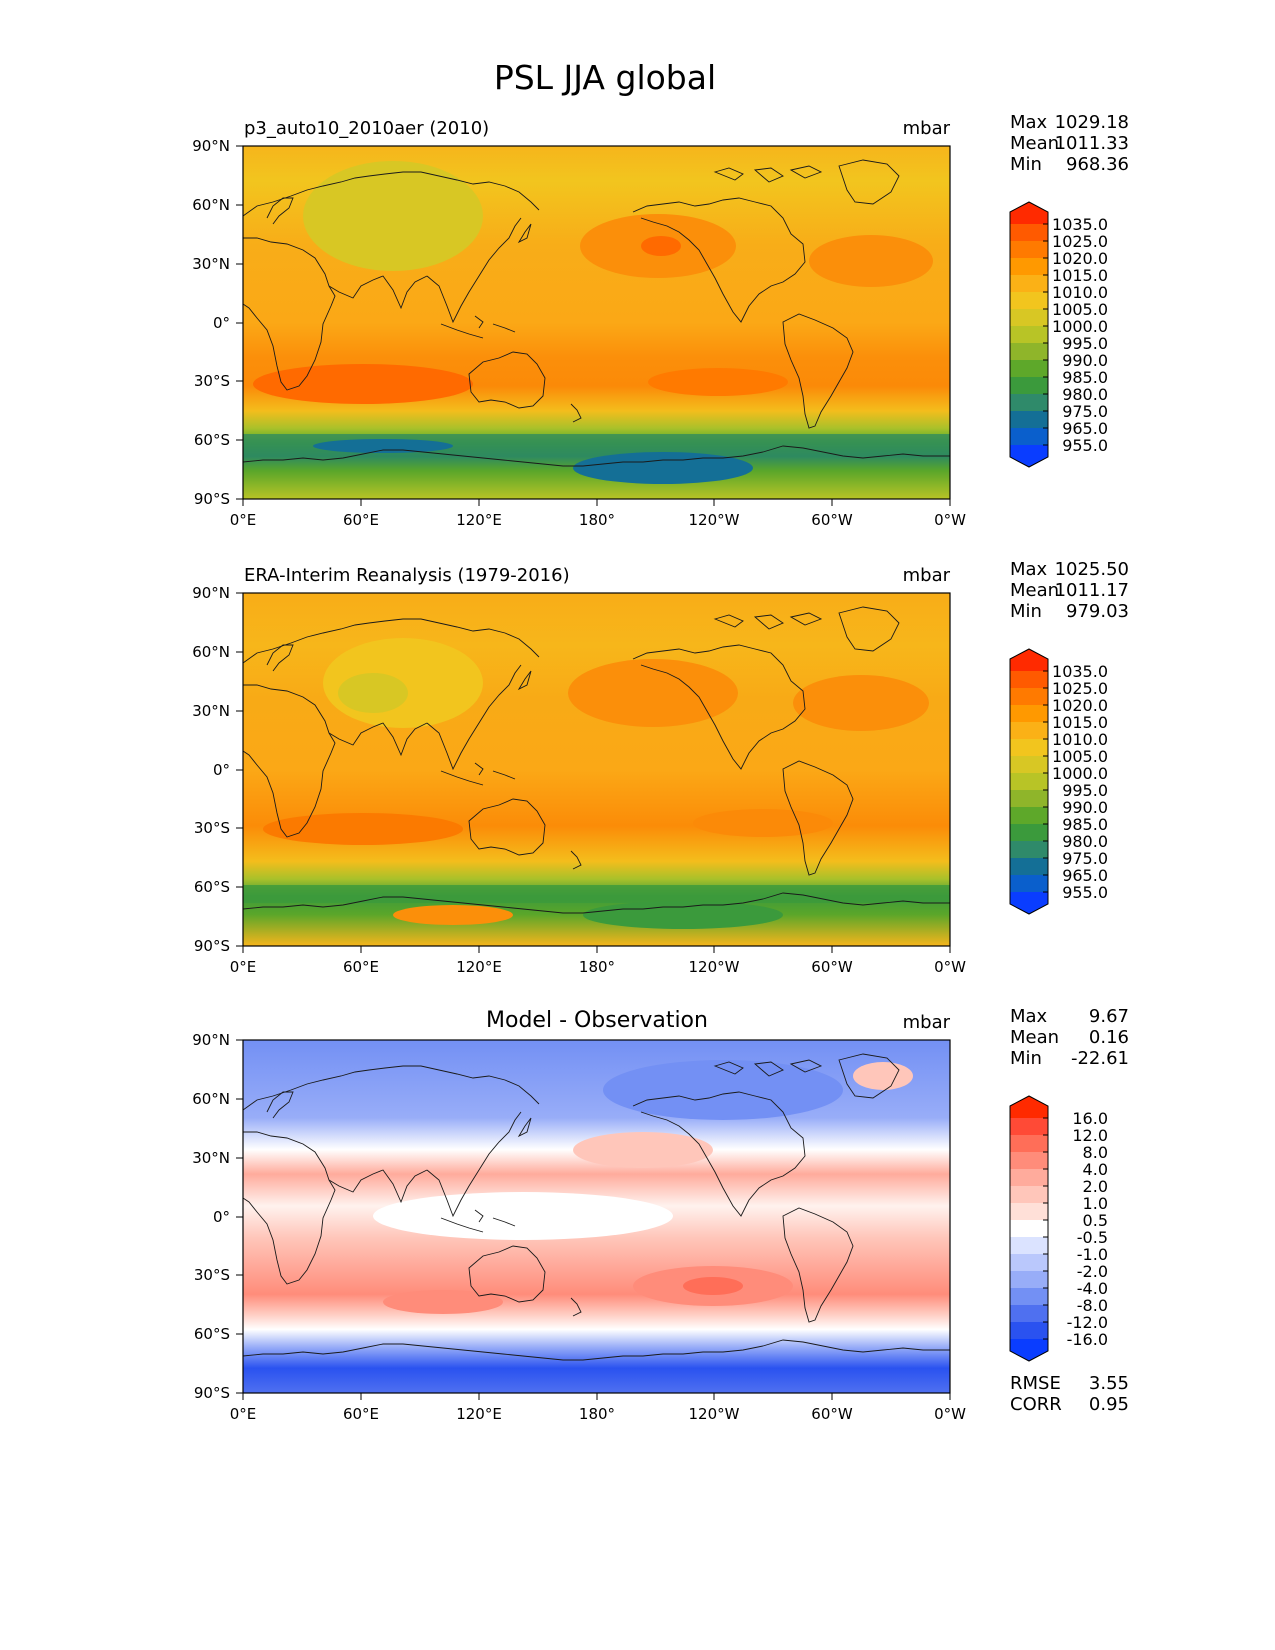 The image size is (1275, 1650). What do you see at coordinates (1095, 1186) in the screenshot?
I see `colorbar-label: 2.0` at bounding box center [1095, 1186].